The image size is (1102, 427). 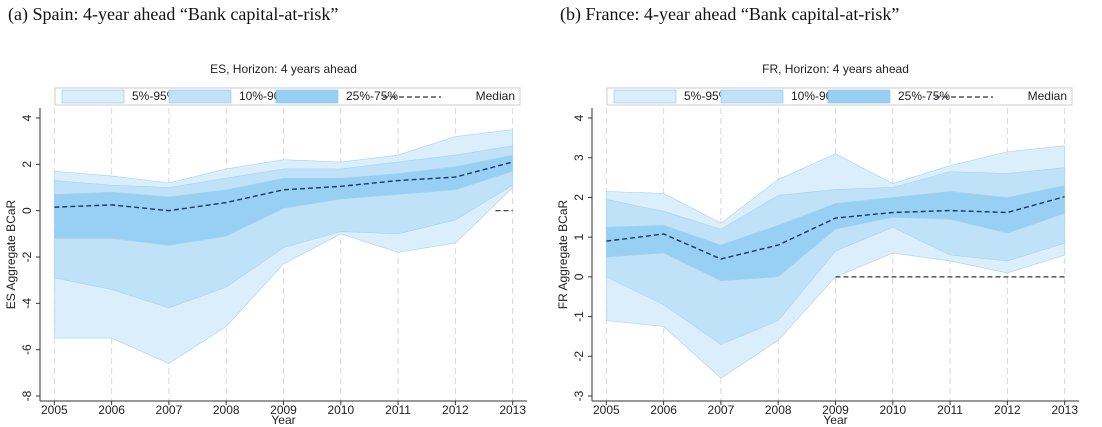 What do you see at coordinates (27, 395) in the screenshot?
I see `y-tick-label: -8` at bounding box center [27, 395].